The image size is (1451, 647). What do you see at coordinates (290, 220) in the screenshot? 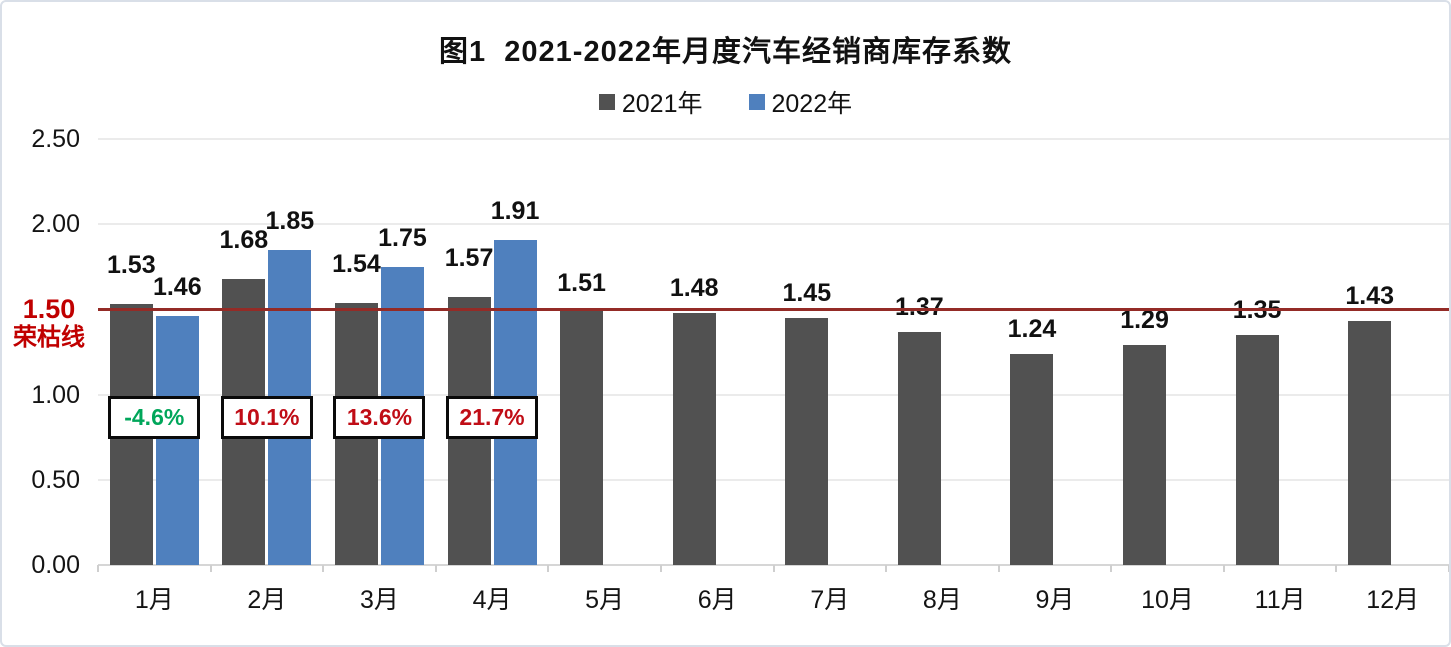
I see `value-label-2022年-2月: 1.85` at bounding box center [290, 220].